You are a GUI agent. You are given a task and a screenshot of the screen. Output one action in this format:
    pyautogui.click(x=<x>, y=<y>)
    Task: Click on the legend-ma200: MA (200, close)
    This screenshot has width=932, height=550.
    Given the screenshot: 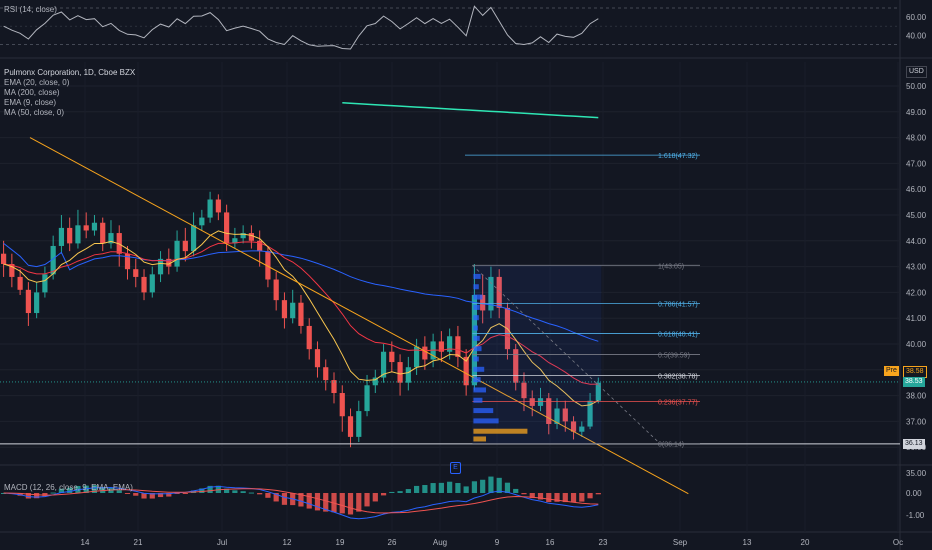 What is the action you would take?
    pyautogui.click(x=32, y=92)
    